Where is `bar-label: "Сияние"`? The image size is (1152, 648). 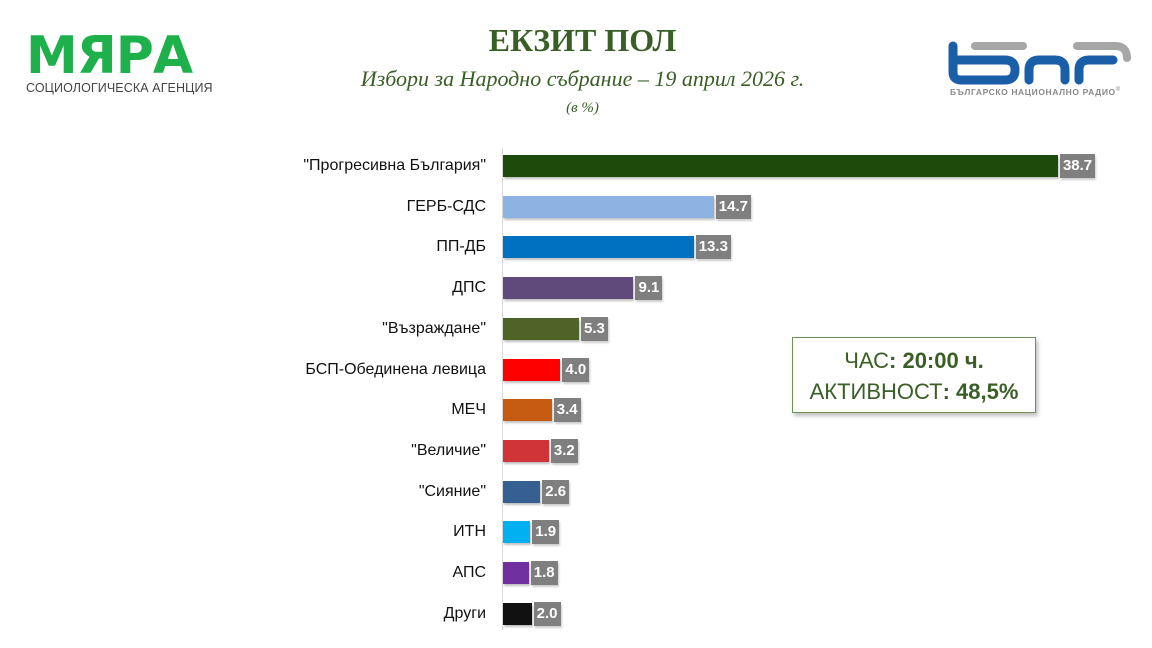
bar-label: "Сияние" is located at coordinates (452, 491).